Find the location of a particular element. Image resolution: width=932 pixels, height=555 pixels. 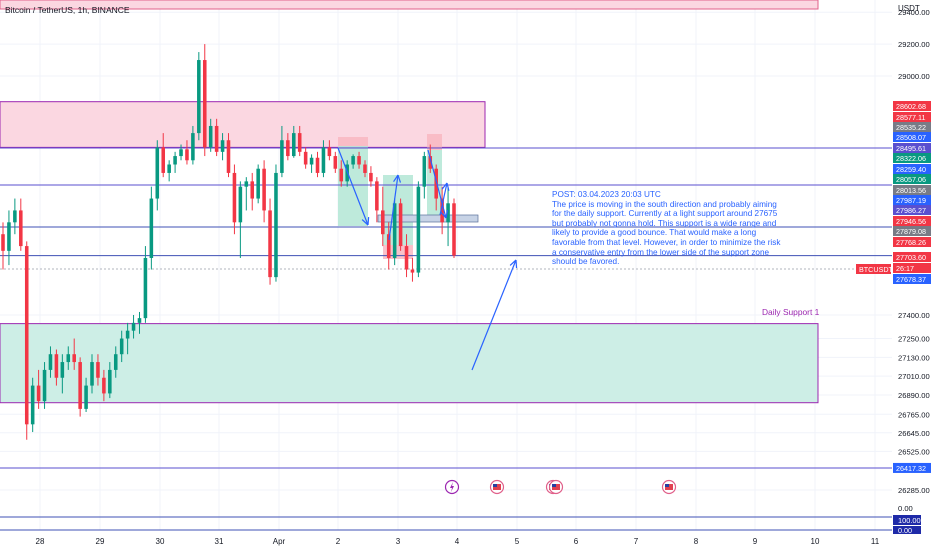

down-arrow is located at coordinates (353, 186).